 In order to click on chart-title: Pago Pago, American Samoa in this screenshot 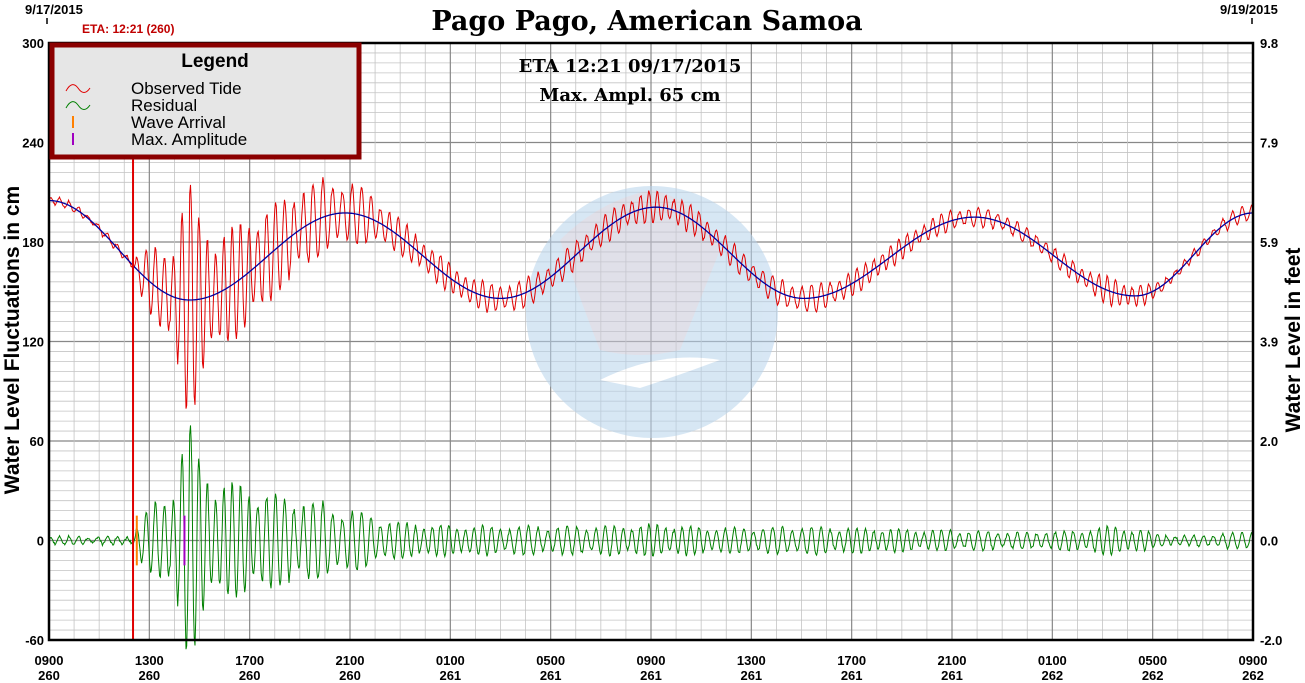, I will do `click(646, 21)`.